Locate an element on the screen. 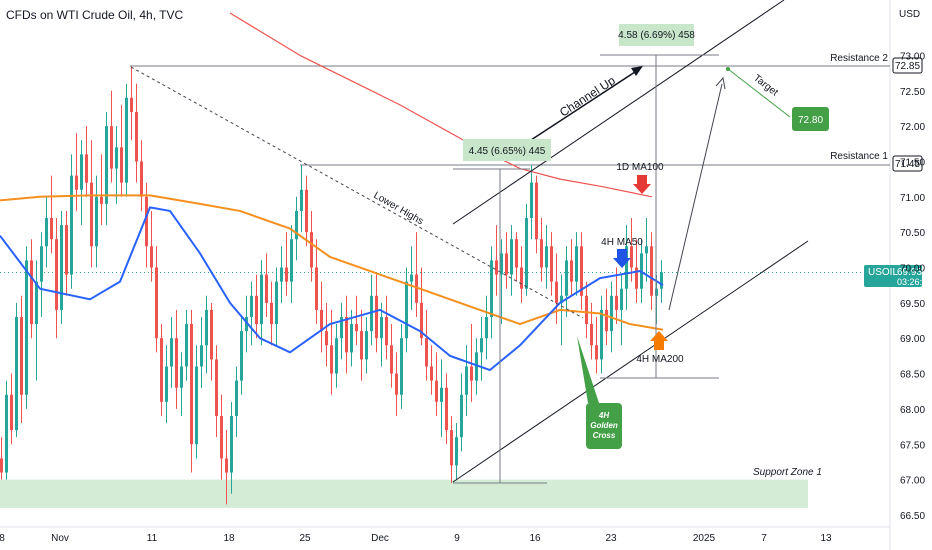 The width and height of the screenshot is (932, 550). y-tick-label: 67.50 is located at coordinates (912, 445).